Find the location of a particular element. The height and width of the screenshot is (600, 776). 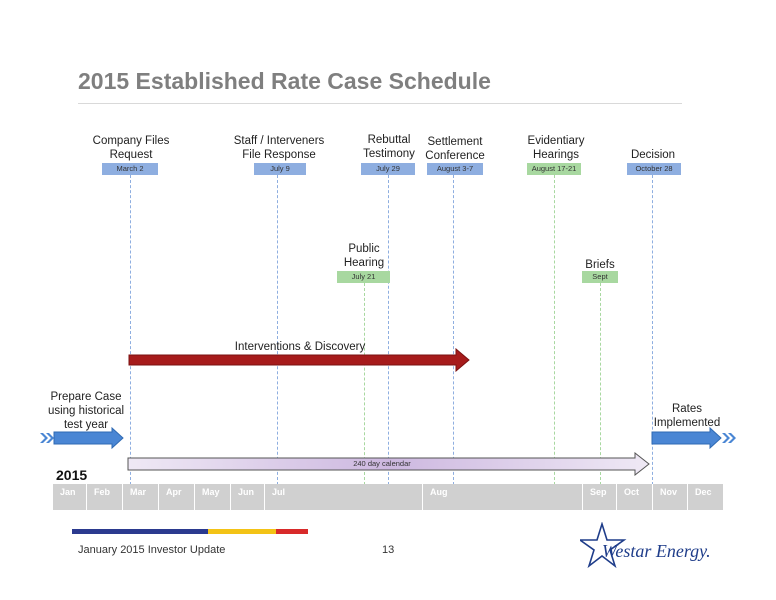

date-badge-public-hearing: July 21 is located at coordinates (363, 277).